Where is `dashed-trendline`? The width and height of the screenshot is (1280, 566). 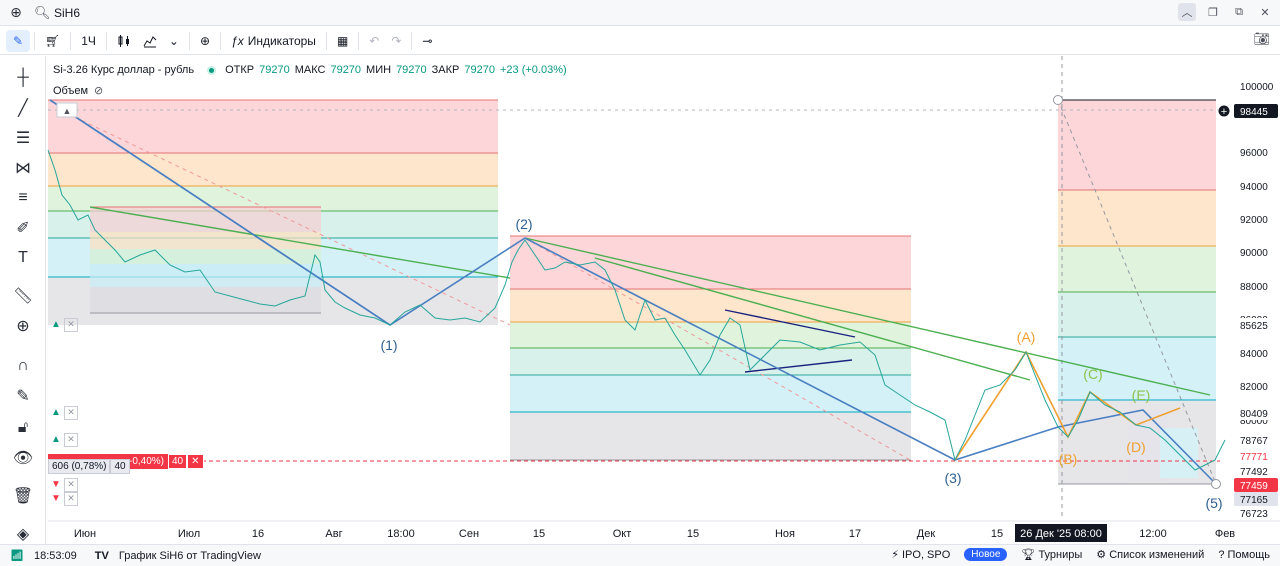
dashed-trendline is located at coordinates (285, 217).